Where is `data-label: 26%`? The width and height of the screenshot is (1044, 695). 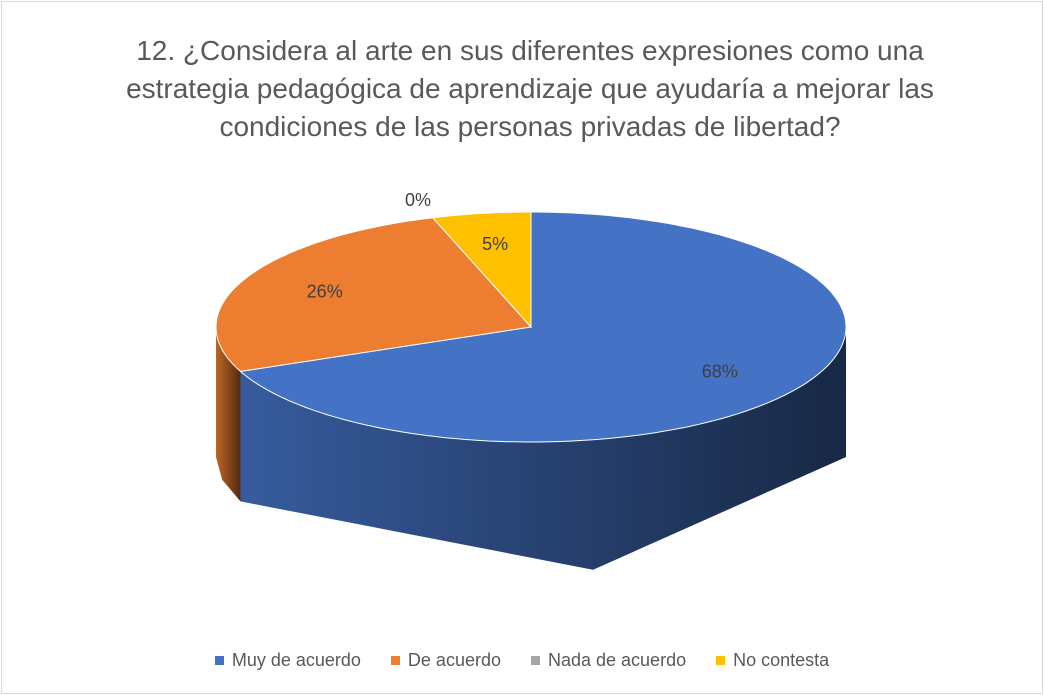
data-label: 26% is located at coordinates (325, 291).